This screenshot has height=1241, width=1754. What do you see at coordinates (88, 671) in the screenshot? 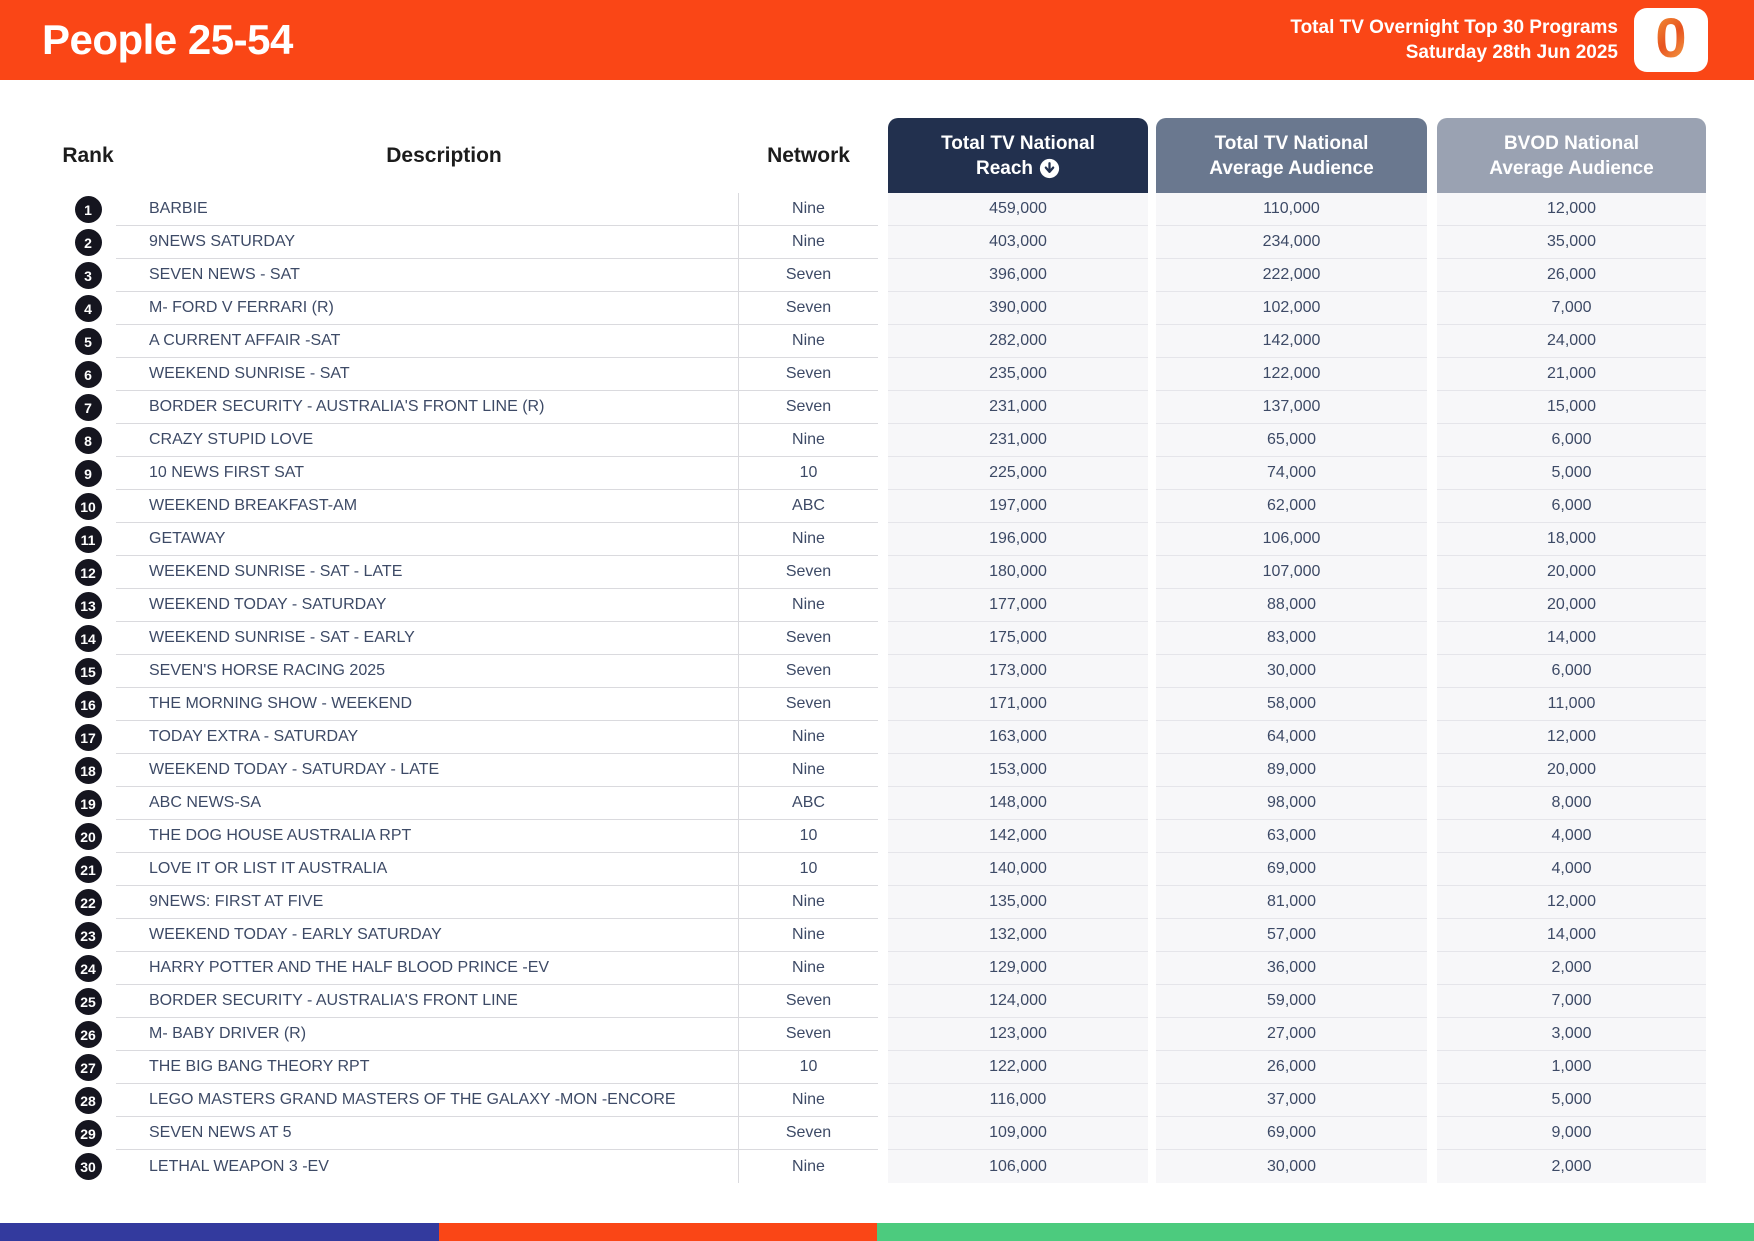
I see `rank-badge: 15` at bounding box center [88, 671].